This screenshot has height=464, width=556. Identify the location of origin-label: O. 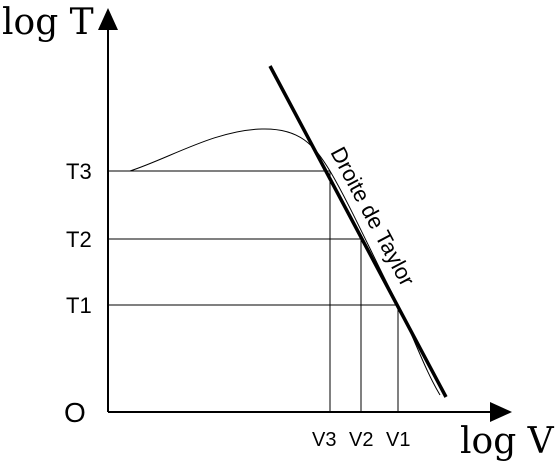
(75, 412).